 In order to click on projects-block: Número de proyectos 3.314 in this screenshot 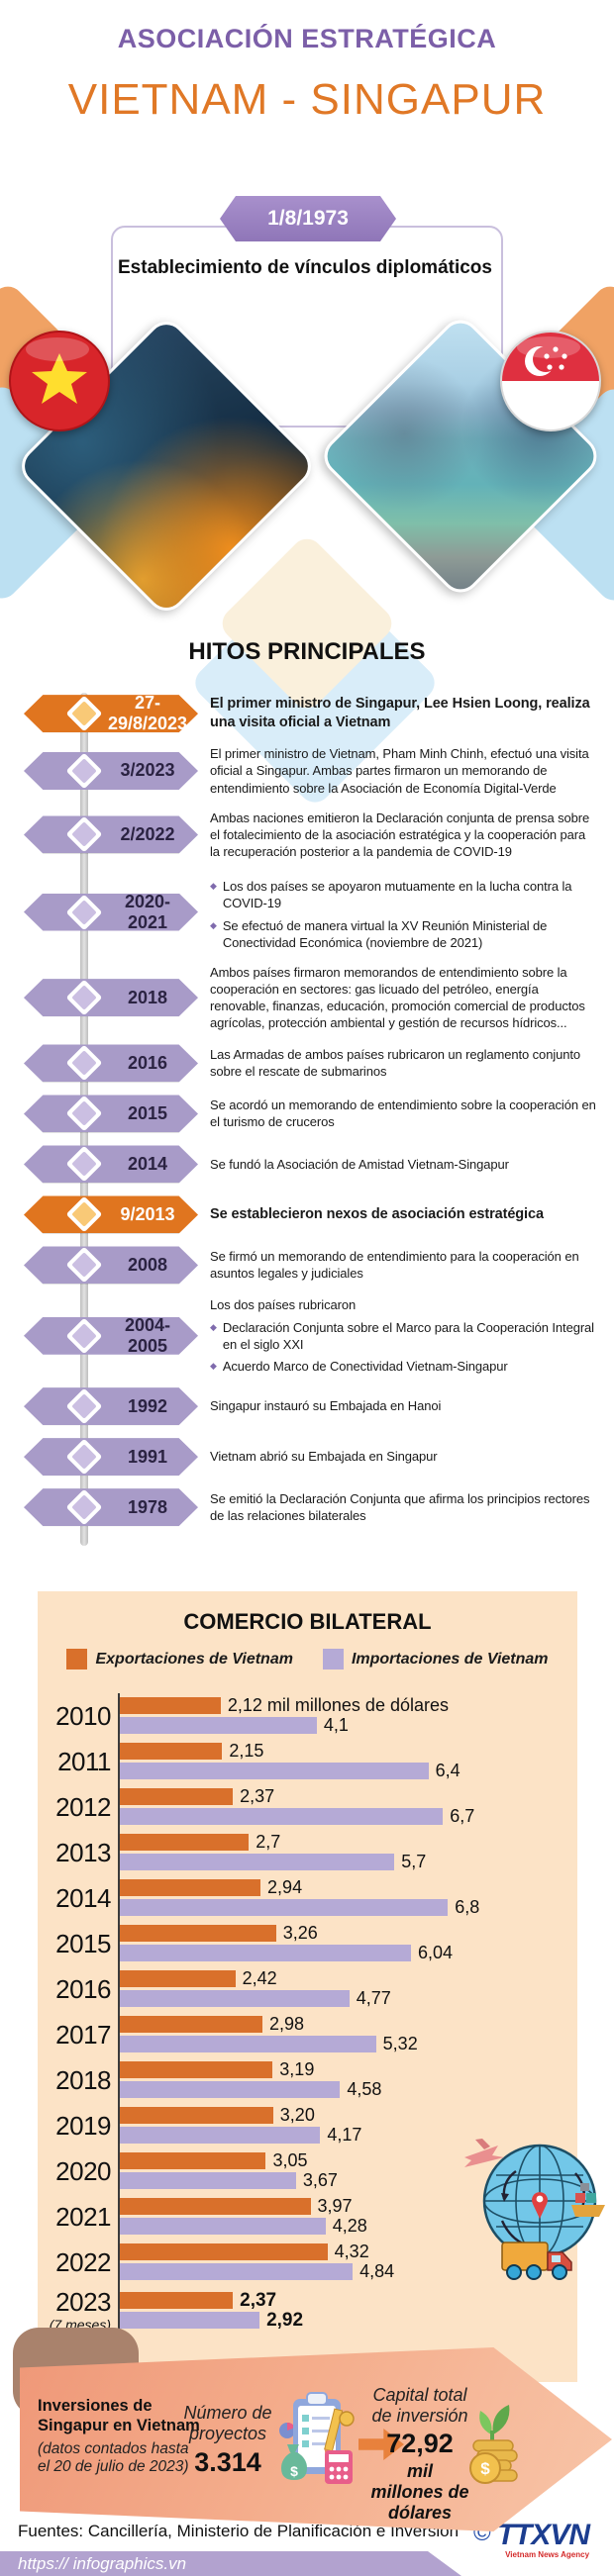, I will do `click(228, 2440)`.